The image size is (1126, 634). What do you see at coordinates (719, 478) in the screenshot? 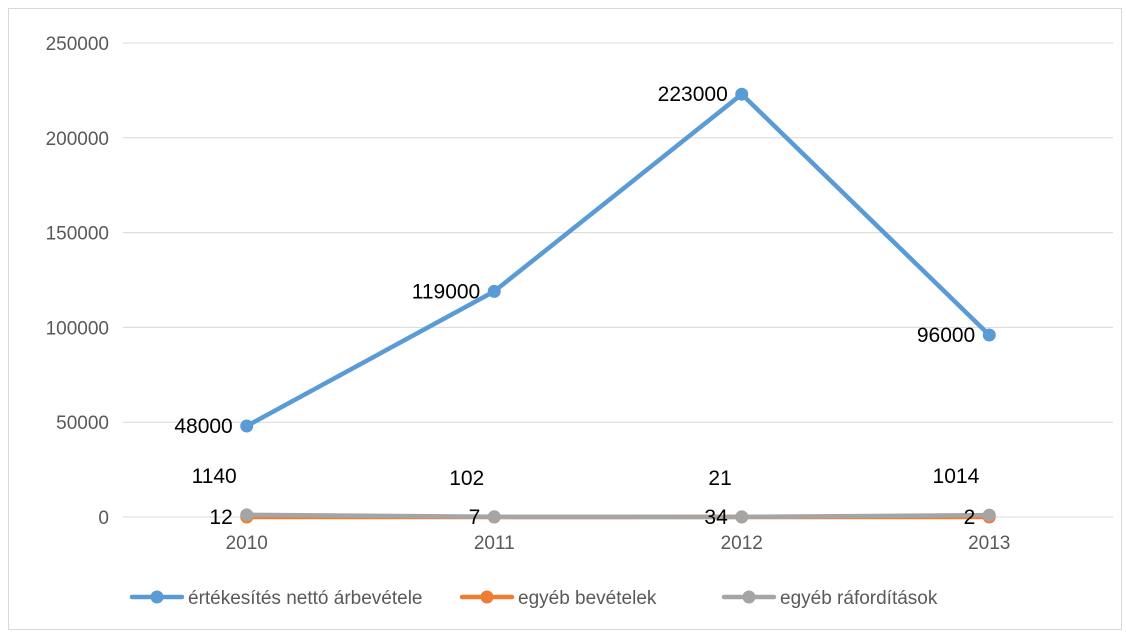
I see `data-label: 21` at bounding box center [719, 478].